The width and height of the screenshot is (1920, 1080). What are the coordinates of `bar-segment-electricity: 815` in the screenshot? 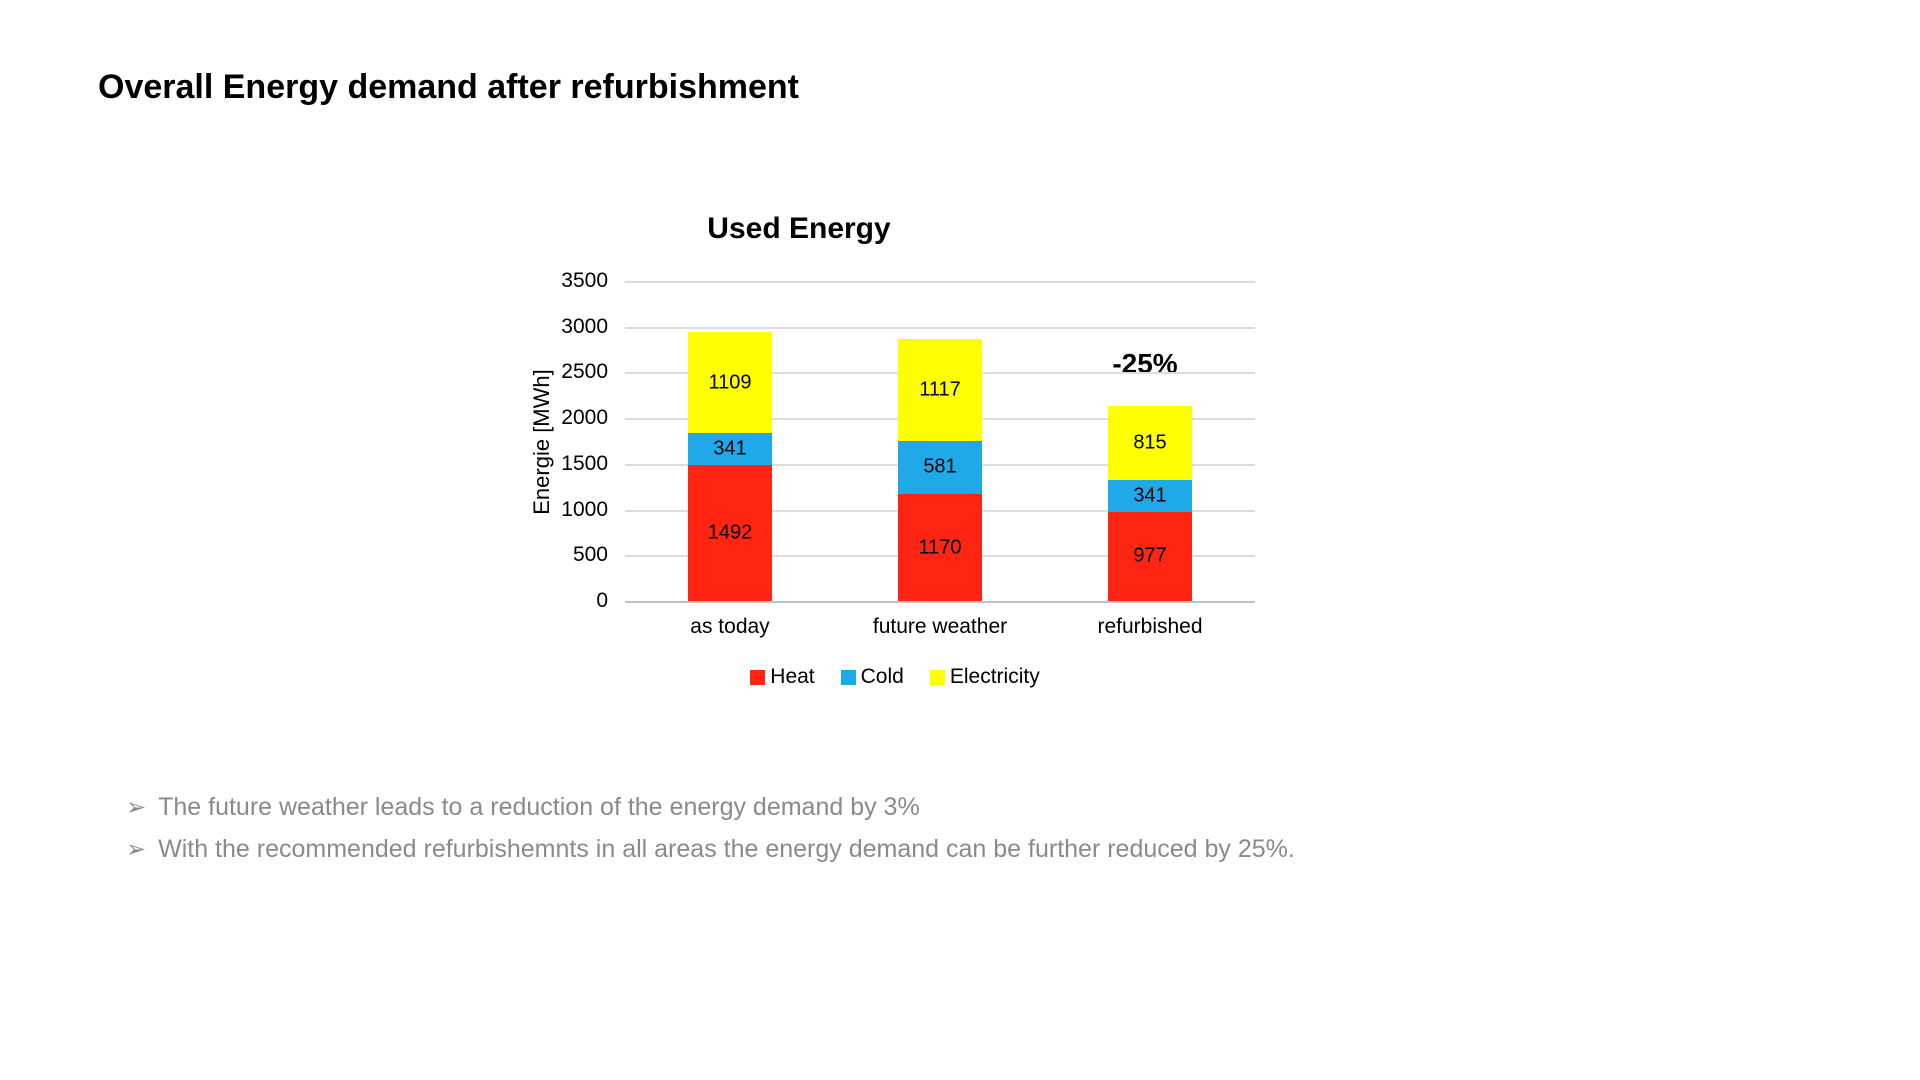 It's located at (1150, 443).